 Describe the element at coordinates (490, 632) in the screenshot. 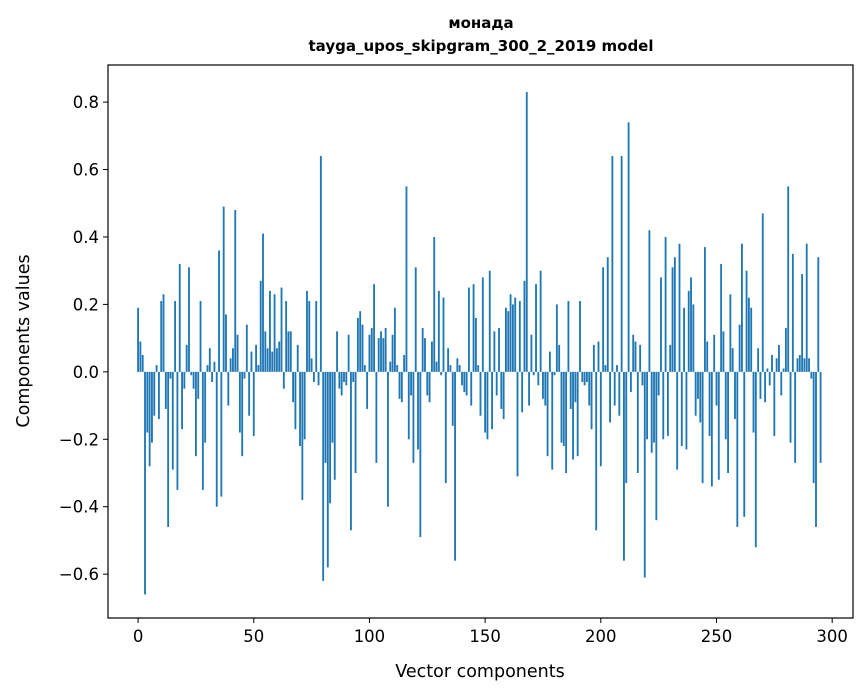

I see `x-axis: 0 50 100 150 200 250 300` at that location.